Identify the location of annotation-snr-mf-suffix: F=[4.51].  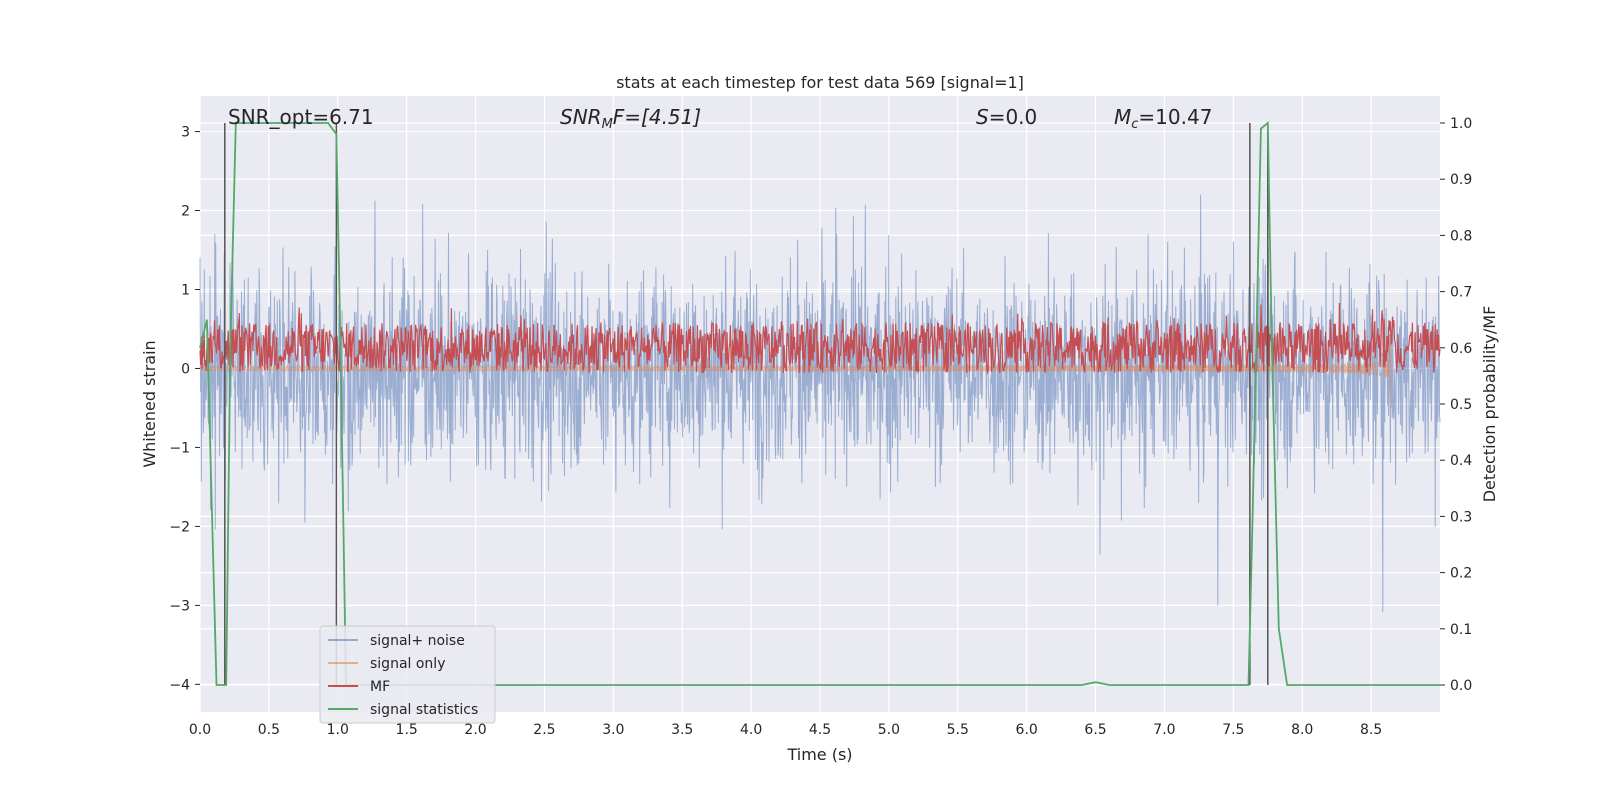
(657, 117).